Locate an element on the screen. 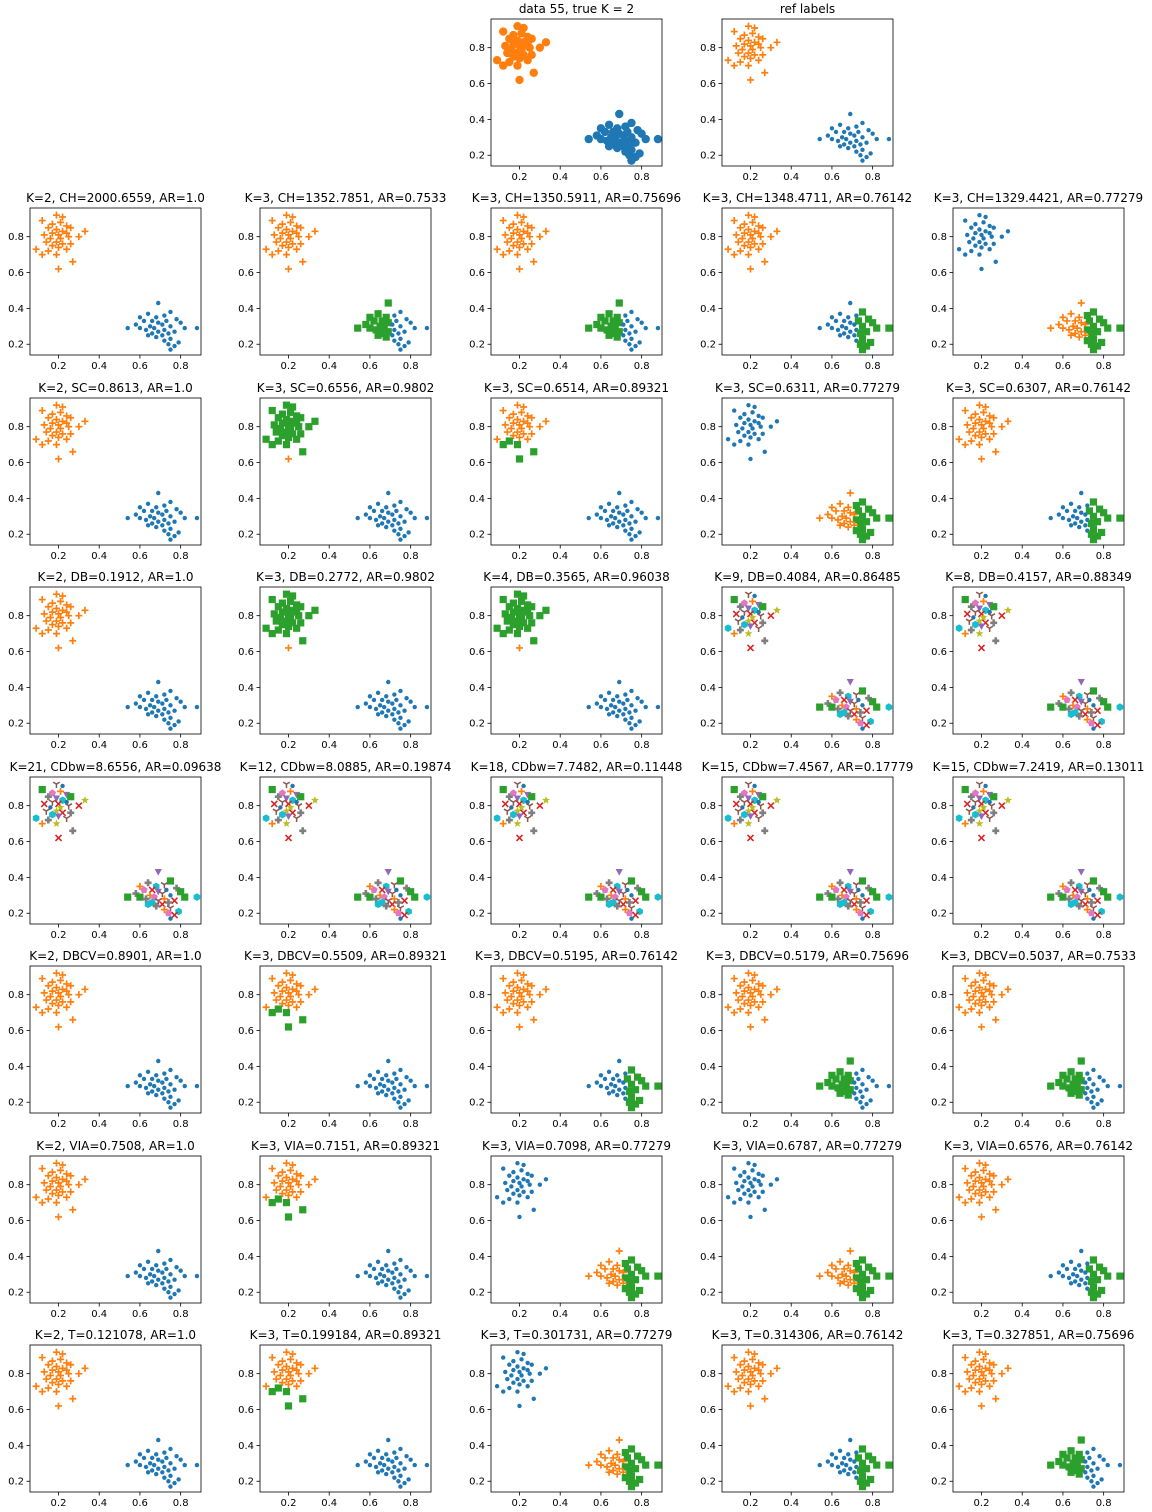 Image resolution: width=1152 pixels, height=1512 pixels. subplot-title: K=21, CDbw=8.6556, AR=0.09638 is located at coordinates (115, 767).